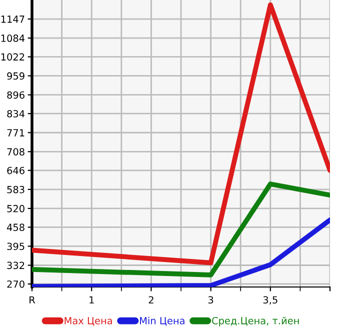  What do you see at coordinates (162, 321) in the screenshot?
I see `legend-label: Min Цена` at bounding box center [162, 321].